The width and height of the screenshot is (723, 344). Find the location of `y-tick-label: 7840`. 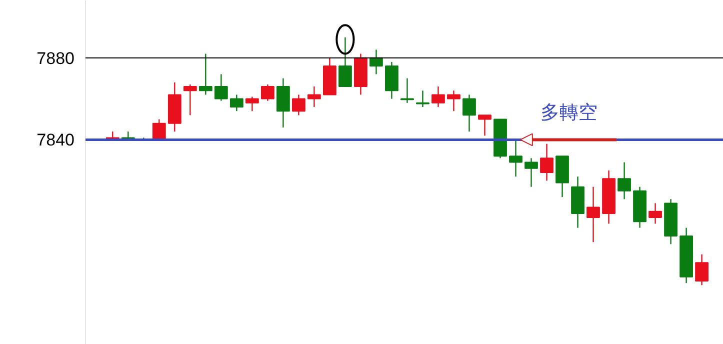

y-tick-label: 7840 is located at coordinates (55, 140).